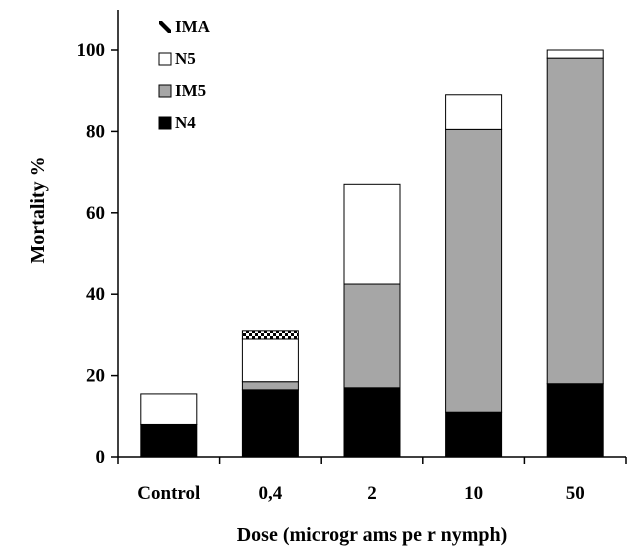 This screenshot has height=555, width=643. What do you see at coordinates (168, 493) in the screenshot?
I see `x-tick-label: Control` at bounding box center [168, 493].